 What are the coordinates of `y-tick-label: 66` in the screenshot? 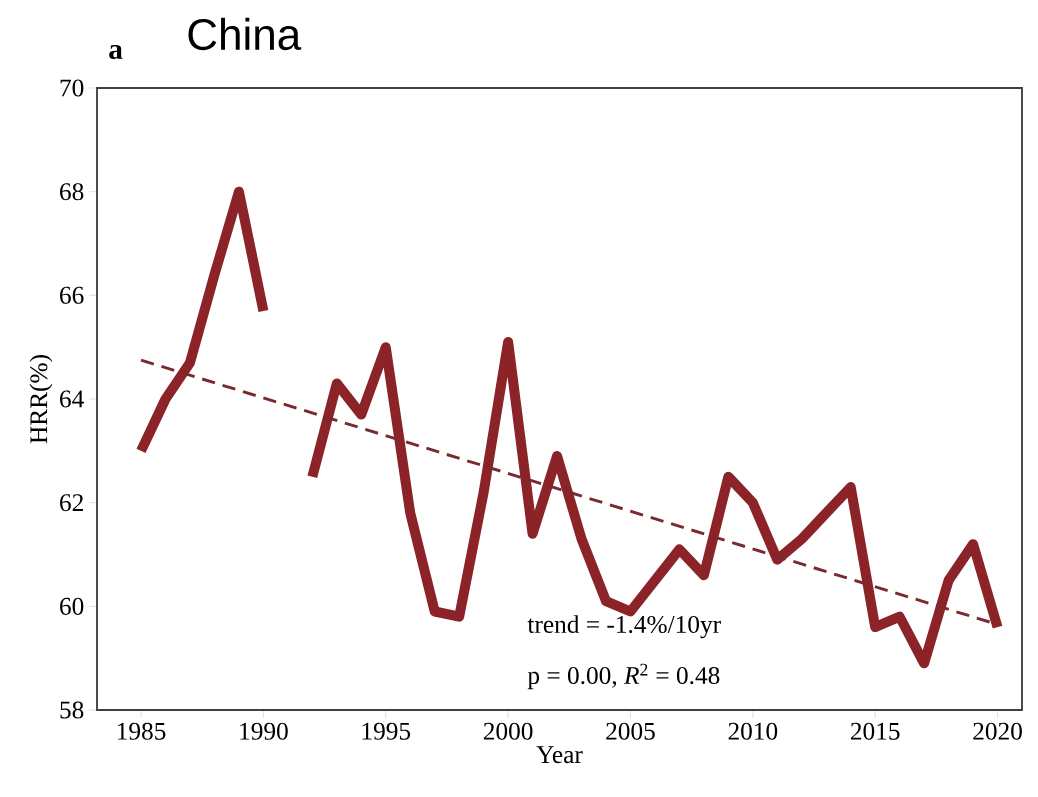 It's located at (72, 295).